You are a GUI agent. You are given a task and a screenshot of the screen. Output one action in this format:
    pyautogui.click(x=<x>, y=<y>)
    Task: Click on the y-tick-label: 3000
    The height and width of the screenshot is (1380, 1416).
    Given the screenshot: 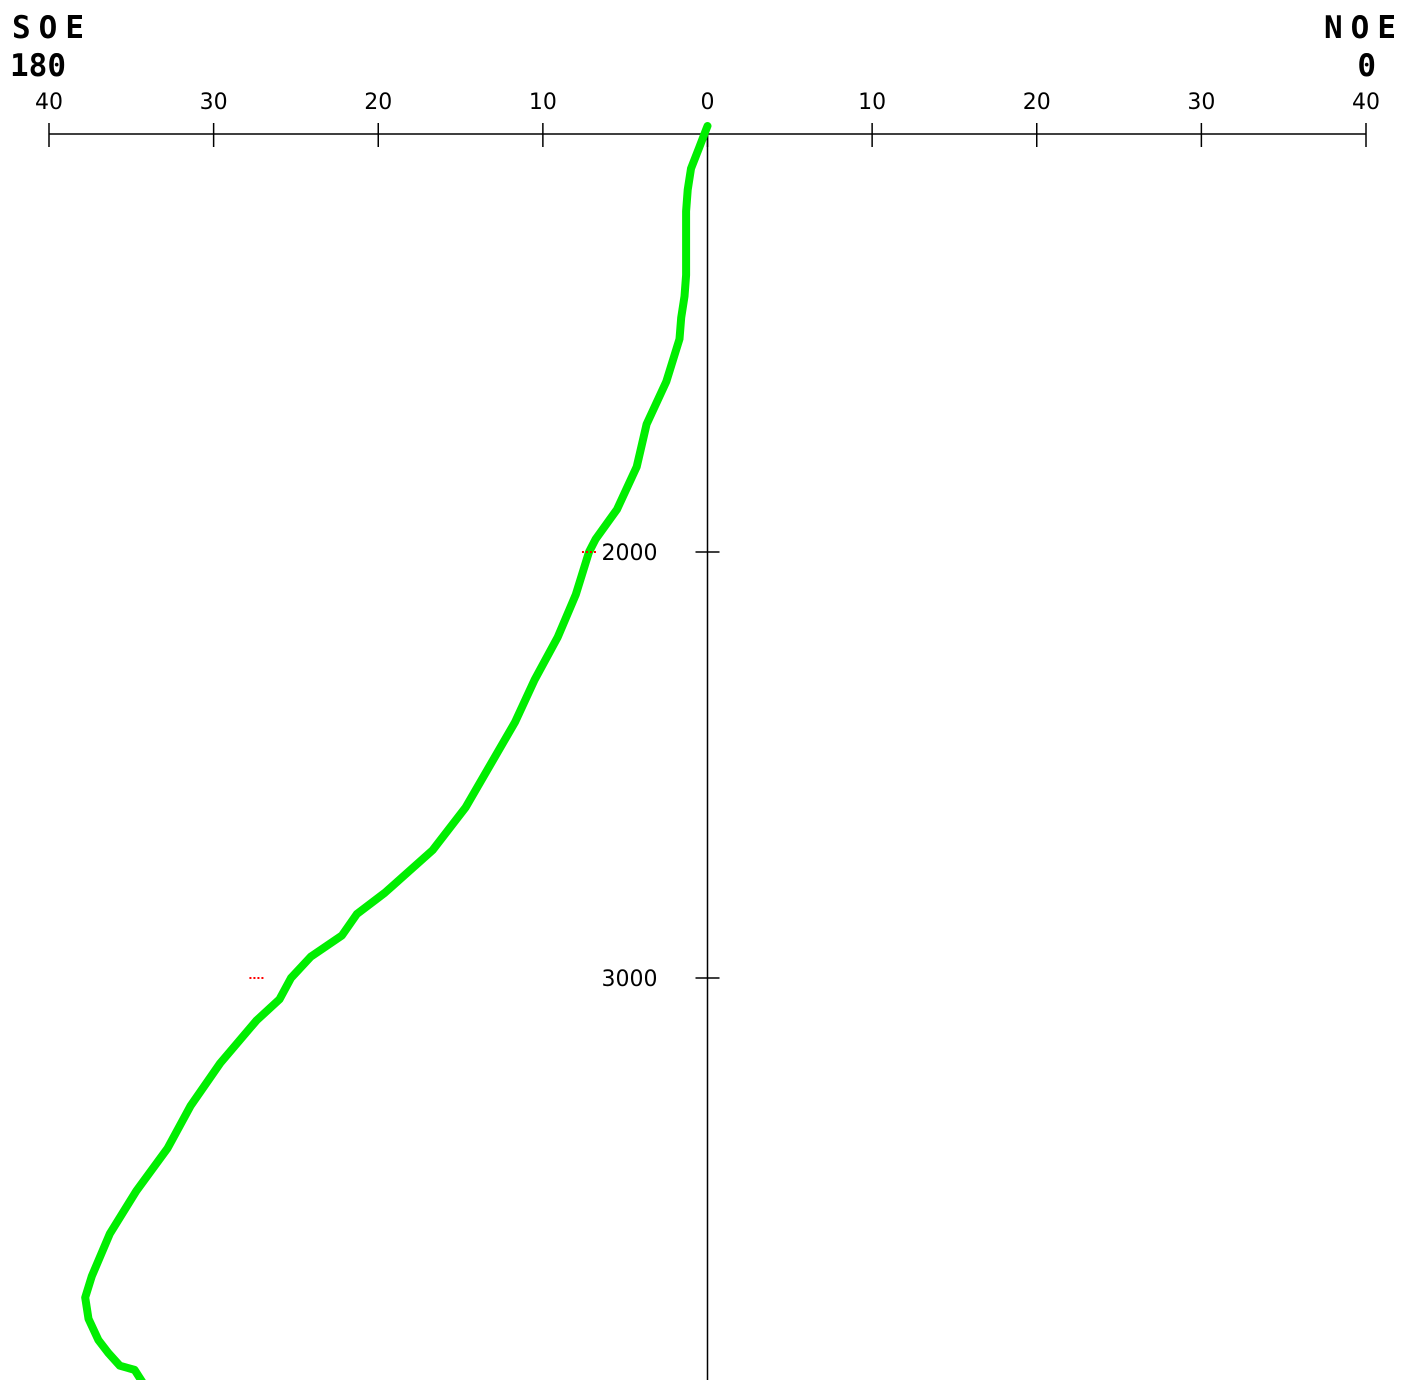 What is the action you would take?
    pyautogui.click(x=630, y=979)
    